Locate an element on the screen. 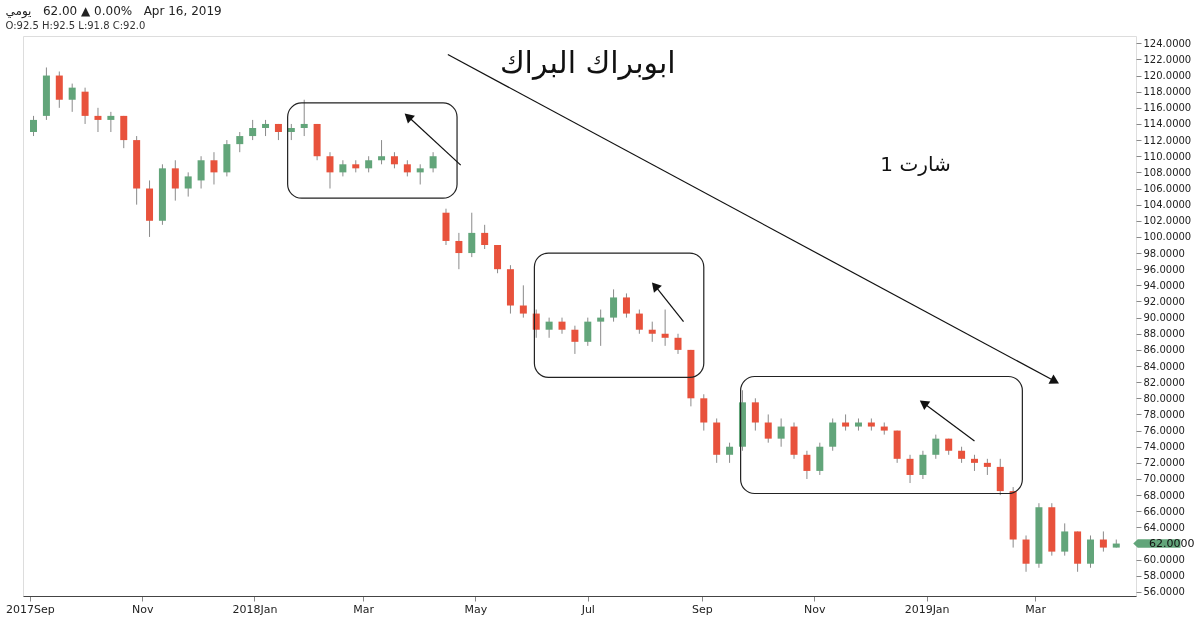 The width and height of the screenshot is (1200, 619). y-tick-label: 90.0000 is located at coordinates (1164, 318).